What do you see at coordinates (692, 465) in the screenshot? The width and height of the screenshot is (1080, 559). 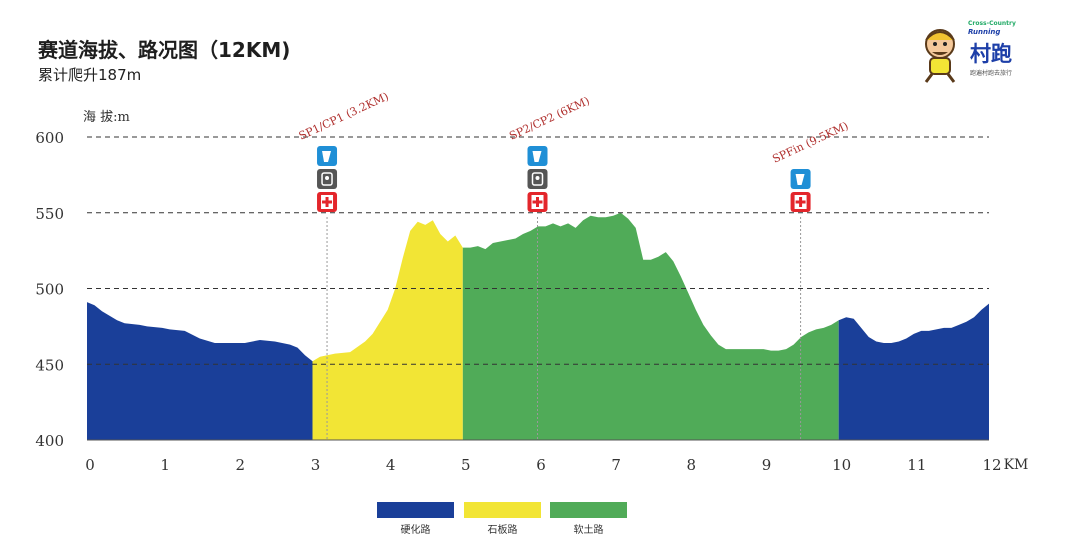 I see `x-tick-label-8: 8` at bounding box center [692, 465].